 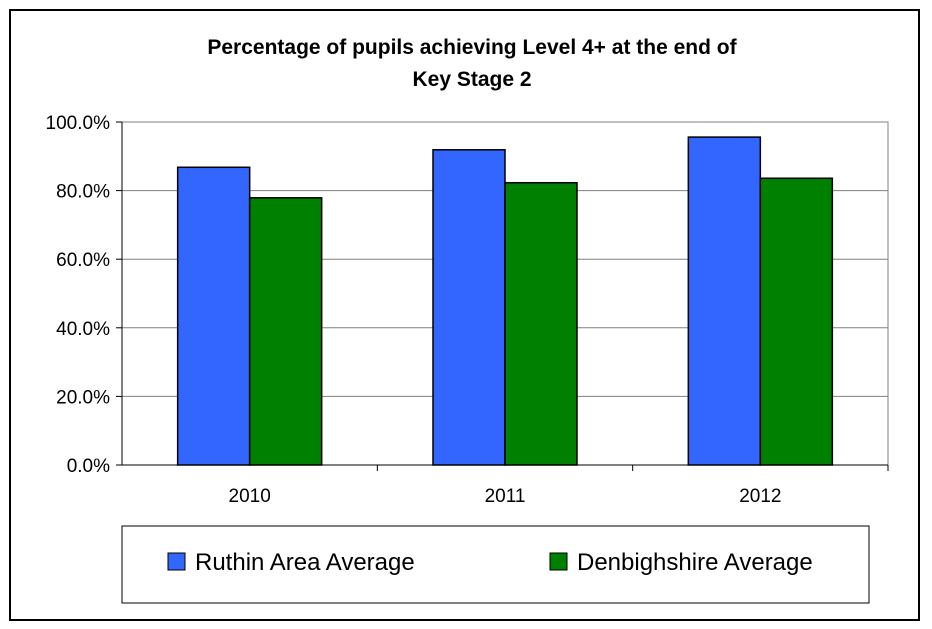 What do you see at coordinates (305, 562) in the screenshot?
I see `legend-label: Ruthin Area Average` at bounding box center [305, 562].